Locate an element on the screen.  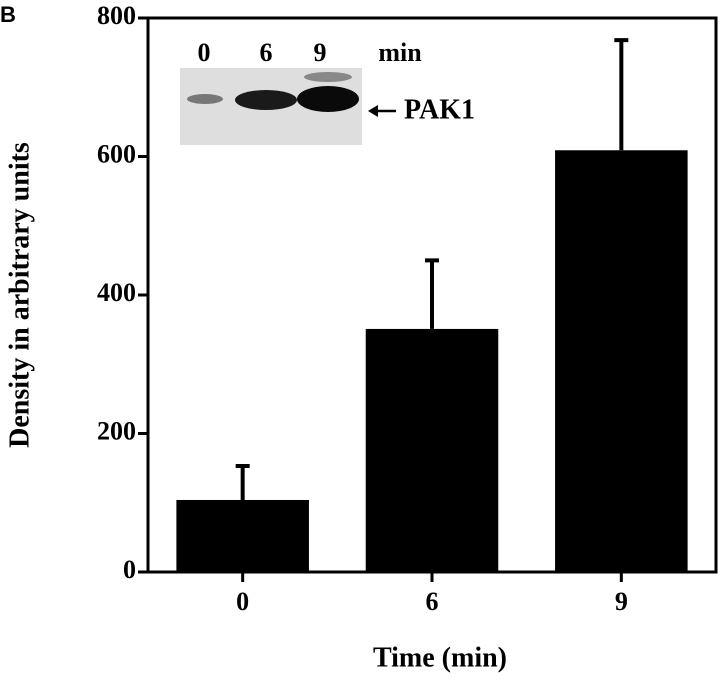
y-tick-label: 800 is located at coordinates (116, 15).